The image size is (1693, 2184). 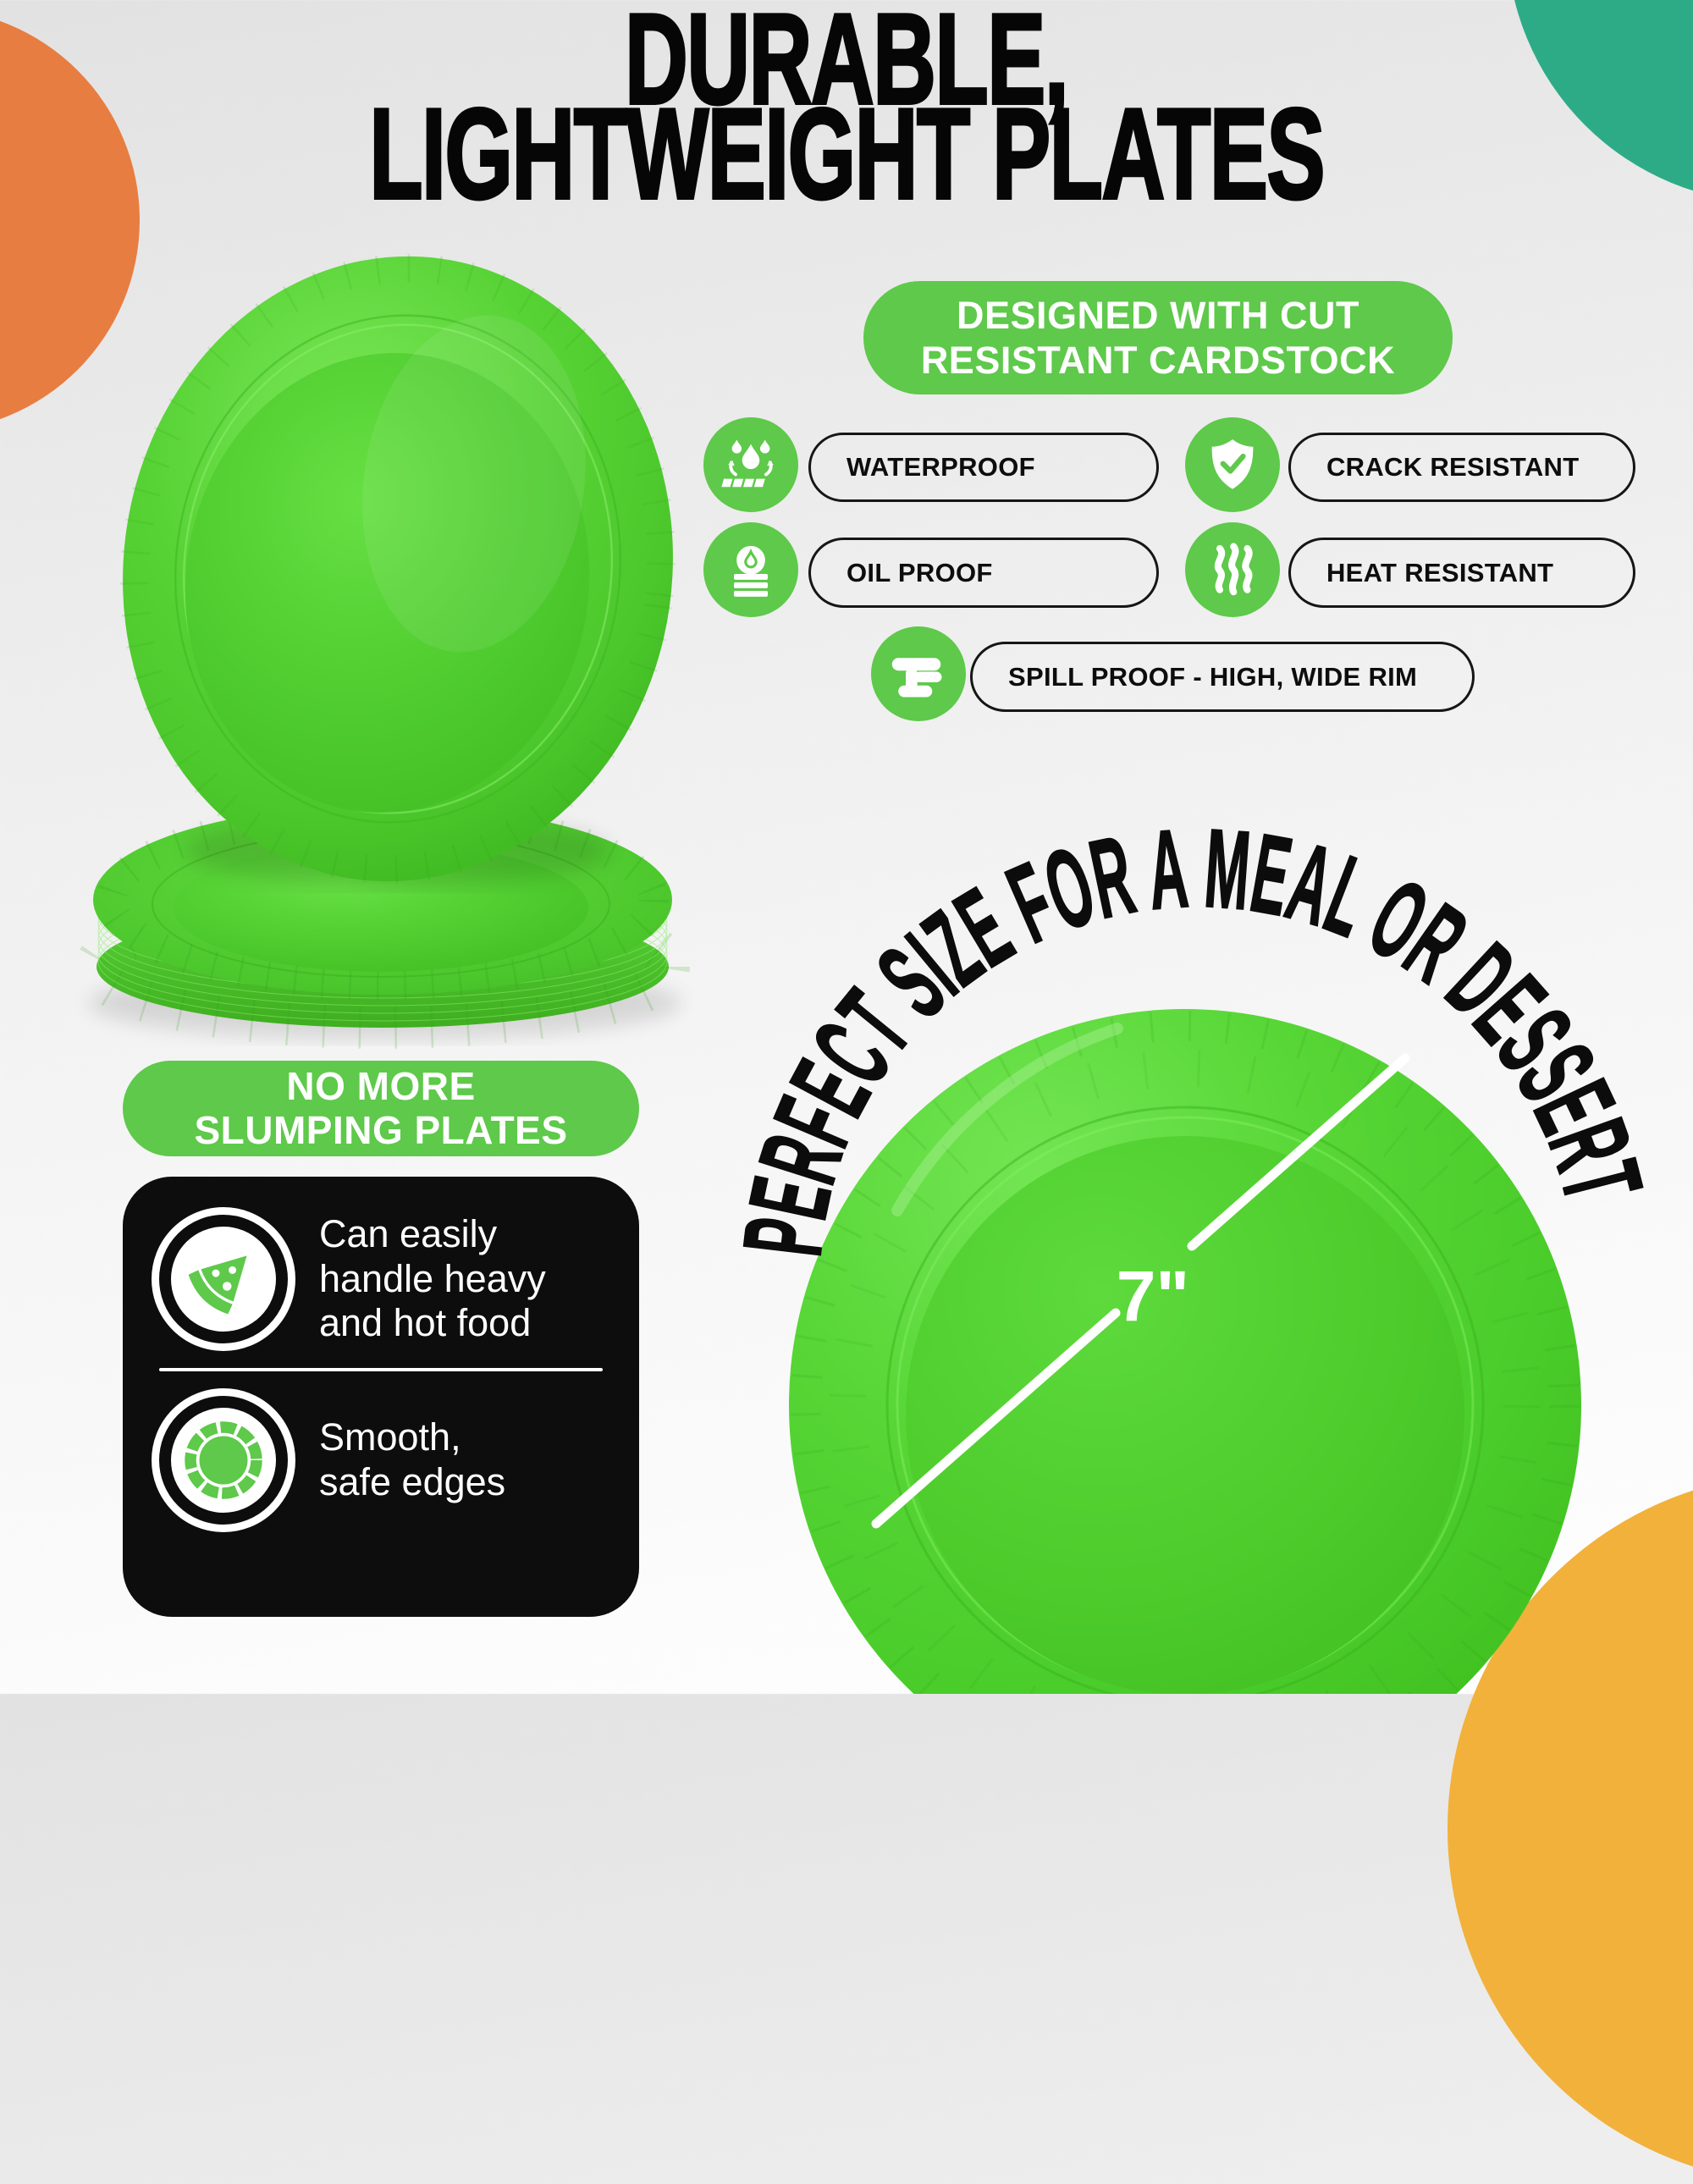 I want to click on oil-drop-icon, so click(x=750, y=570).